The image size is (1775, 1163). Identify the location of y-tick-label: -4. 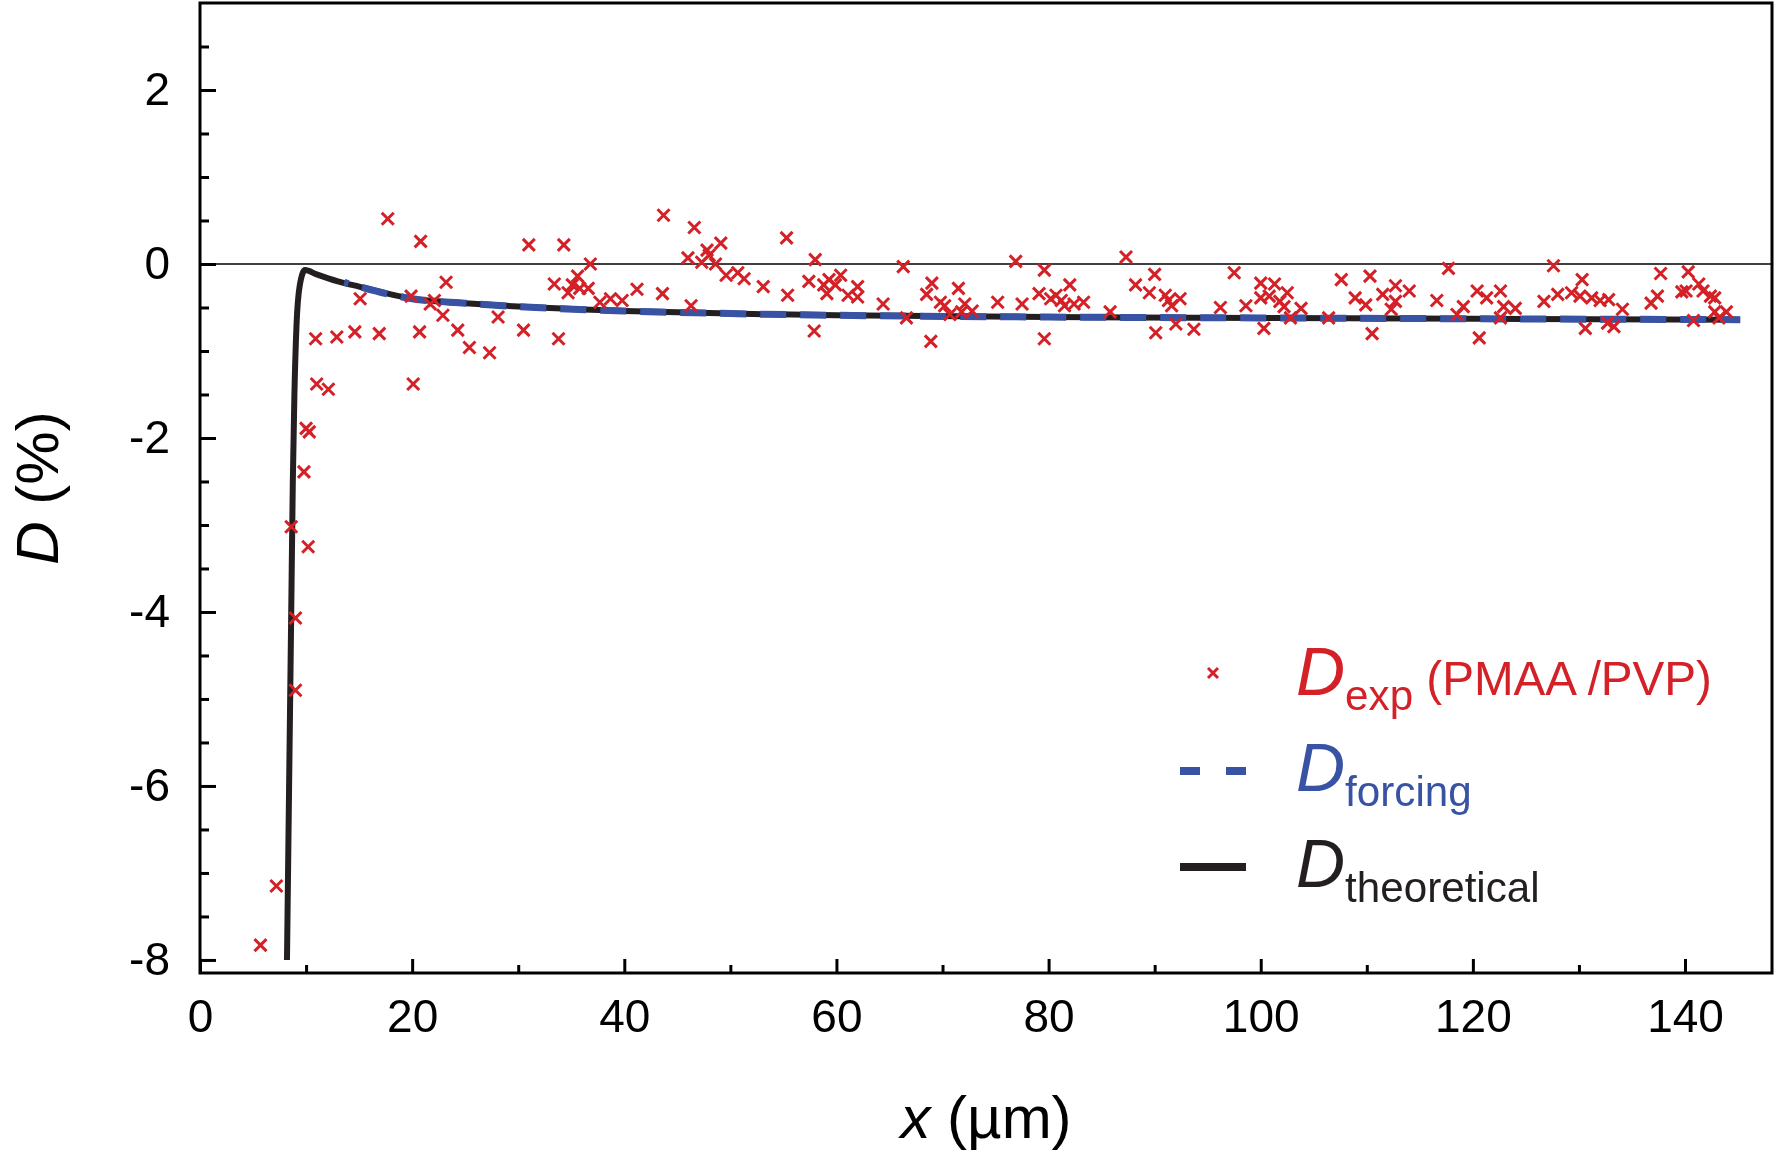
(149, 611).